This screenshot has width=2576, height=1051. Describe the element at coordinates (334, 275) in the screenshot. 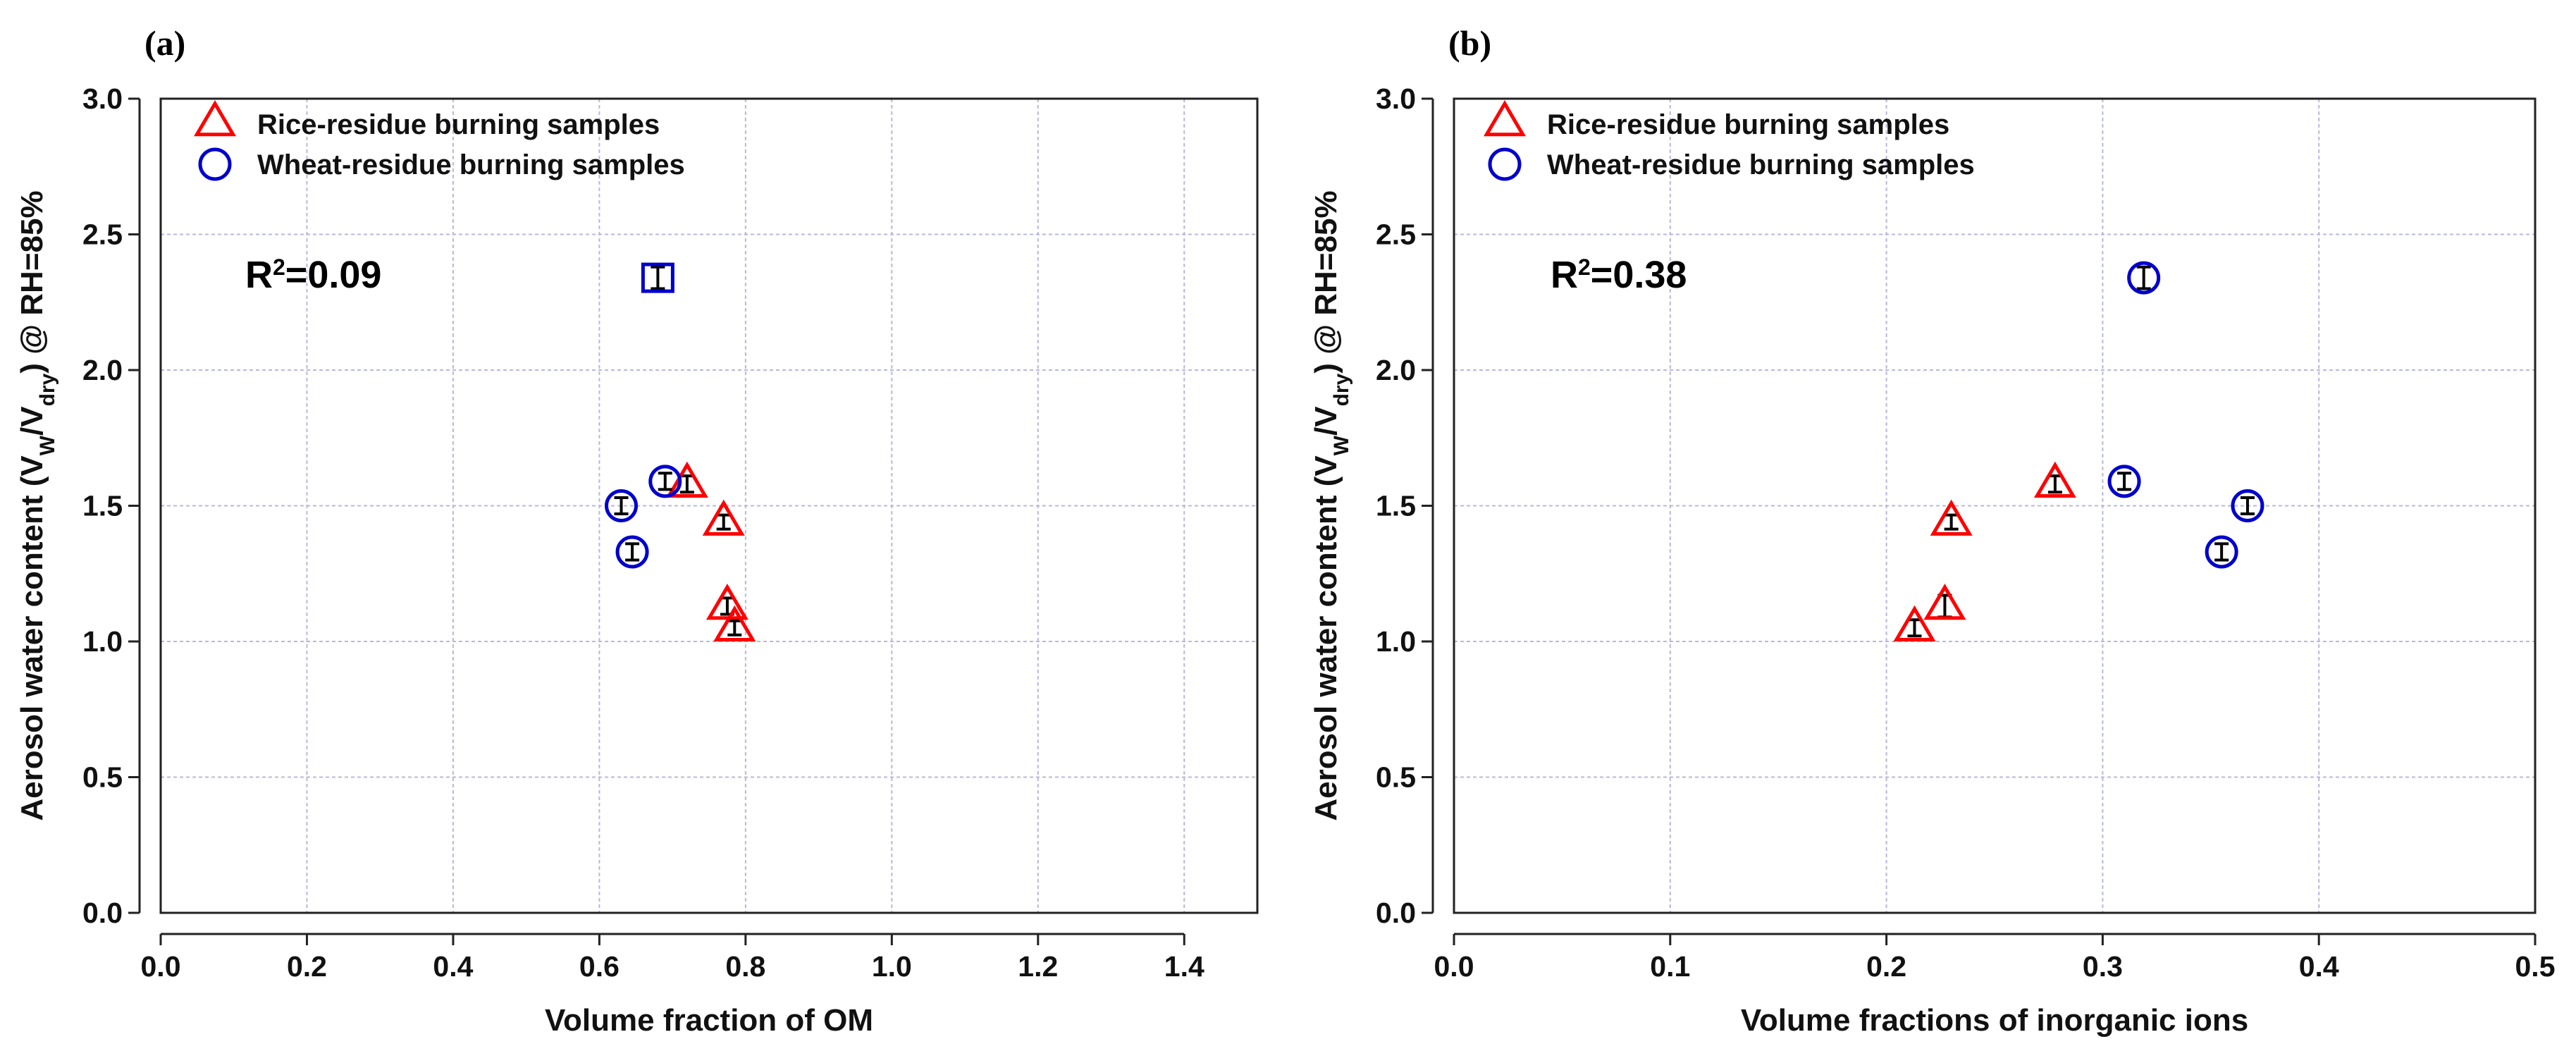

I see `r-squared-value: =0.09` at that location.